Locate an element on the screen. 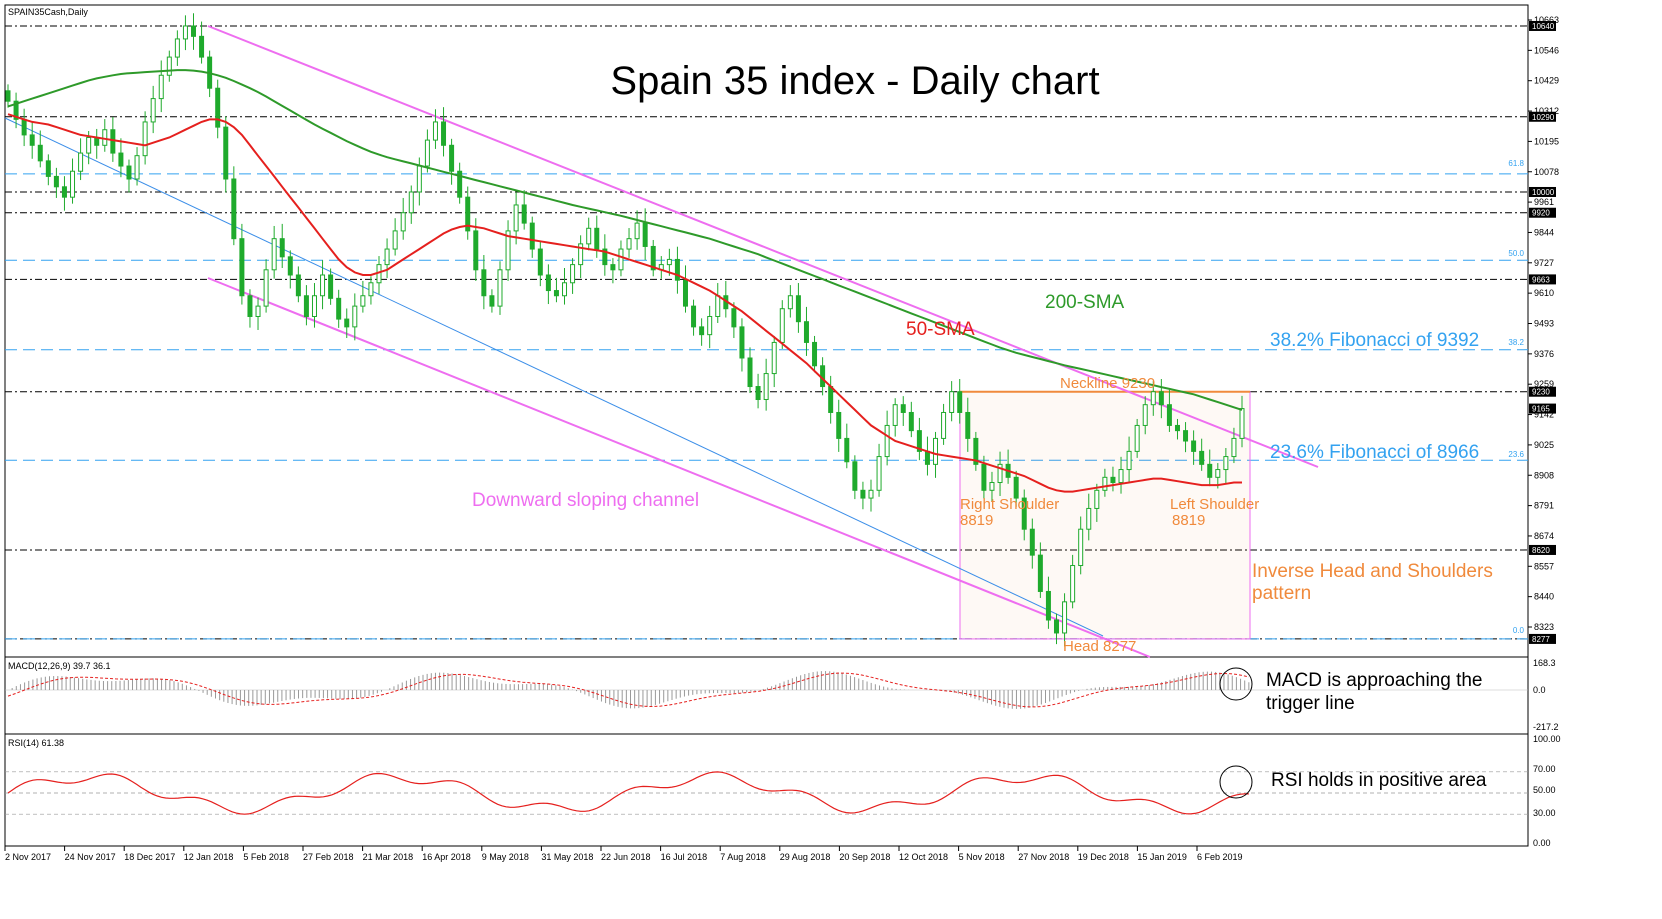 The height and width of the screenshot is (919, 1662). time-tick-label: 29 Aug 2018 is located at coordinates (805, 857).